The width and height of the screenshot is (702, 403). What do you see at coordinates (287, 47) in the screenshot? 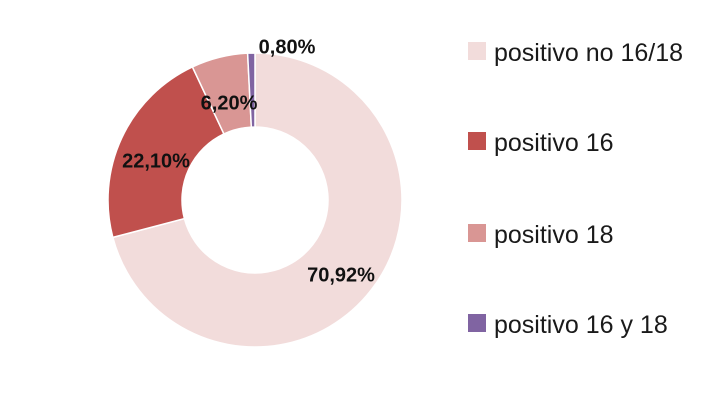
I see `data-label: 0,80%` at bounding box center [287, 47].